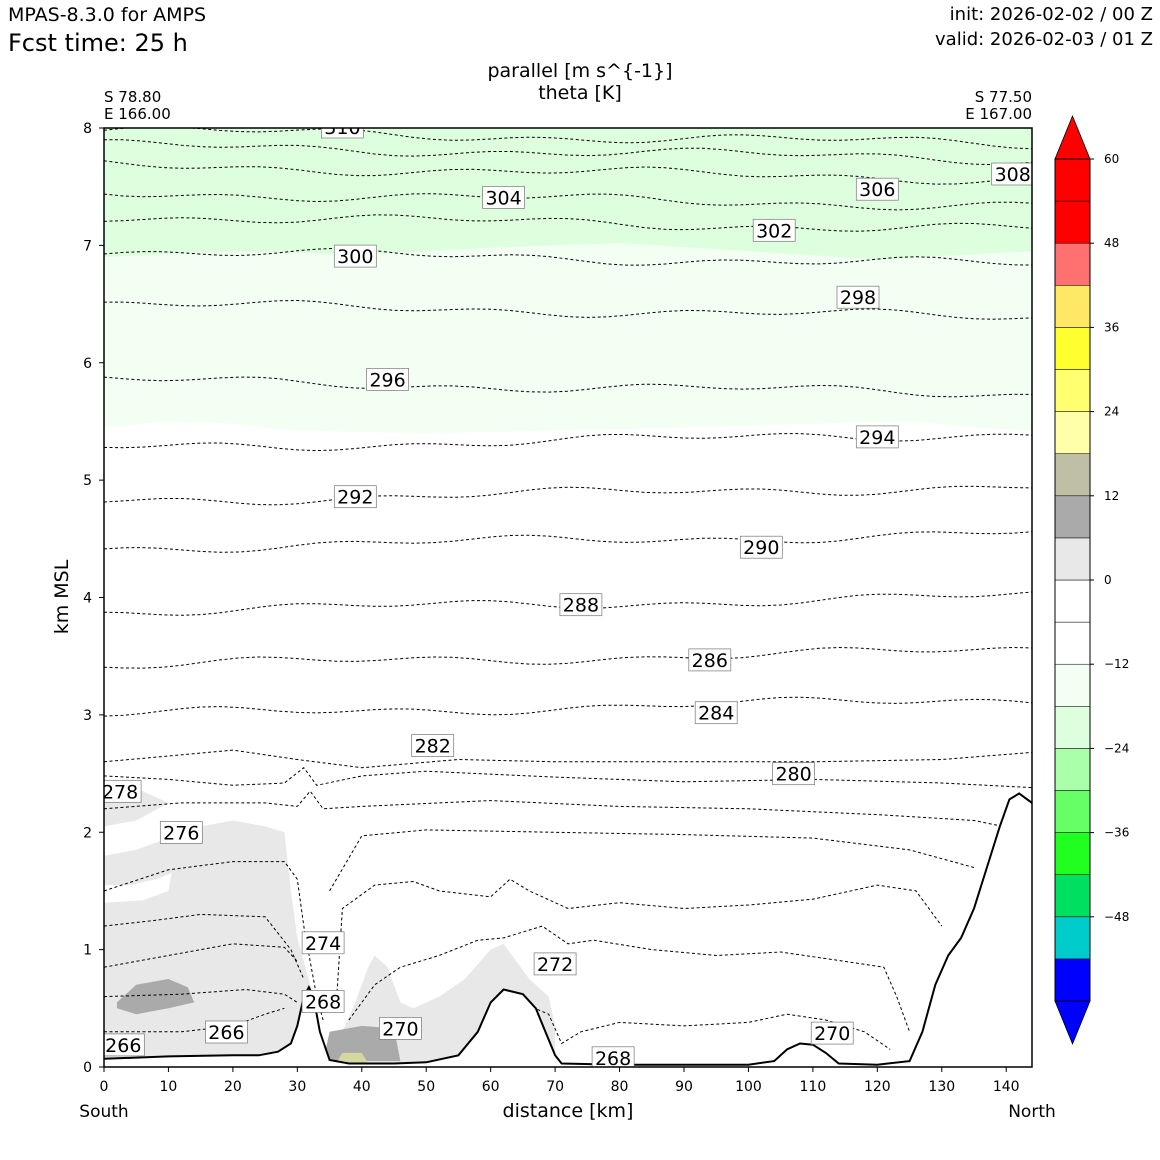 The height and width of the screenshot is (1160, 1160). I want to click on contour-label-text: 294, so click(877, 438).